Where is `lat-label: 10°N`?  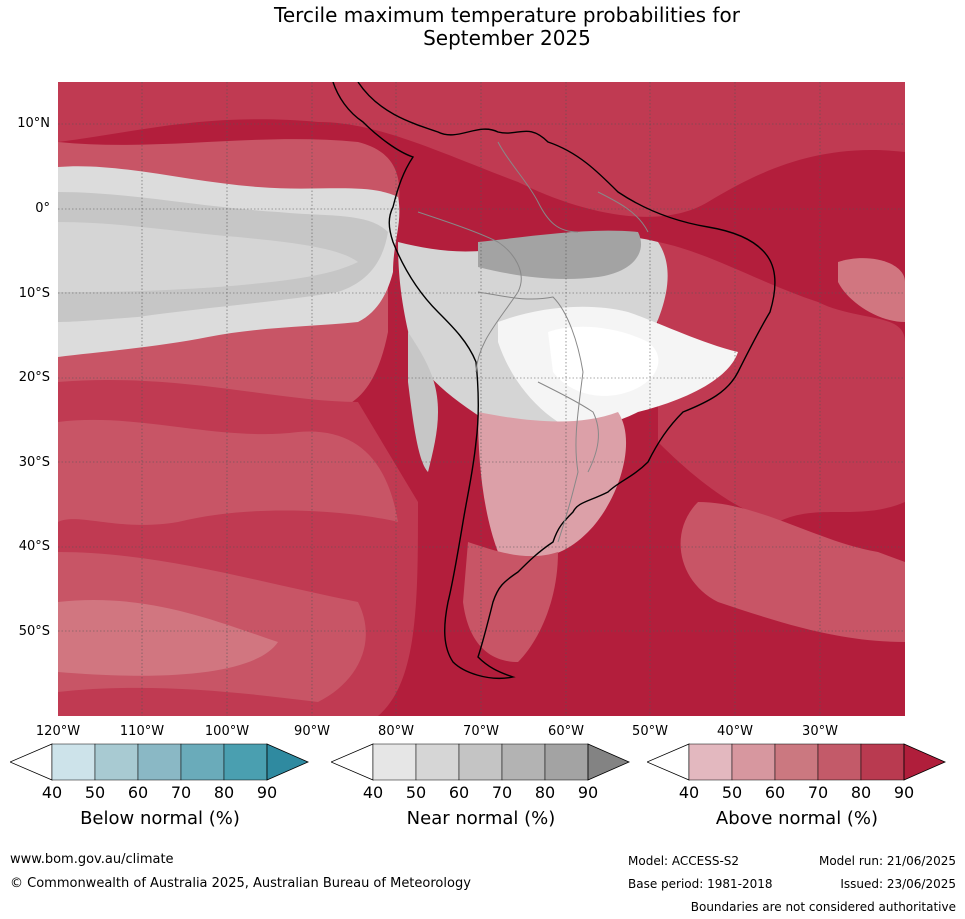 lat-label: 10°N is located at coordinates (33, 123).